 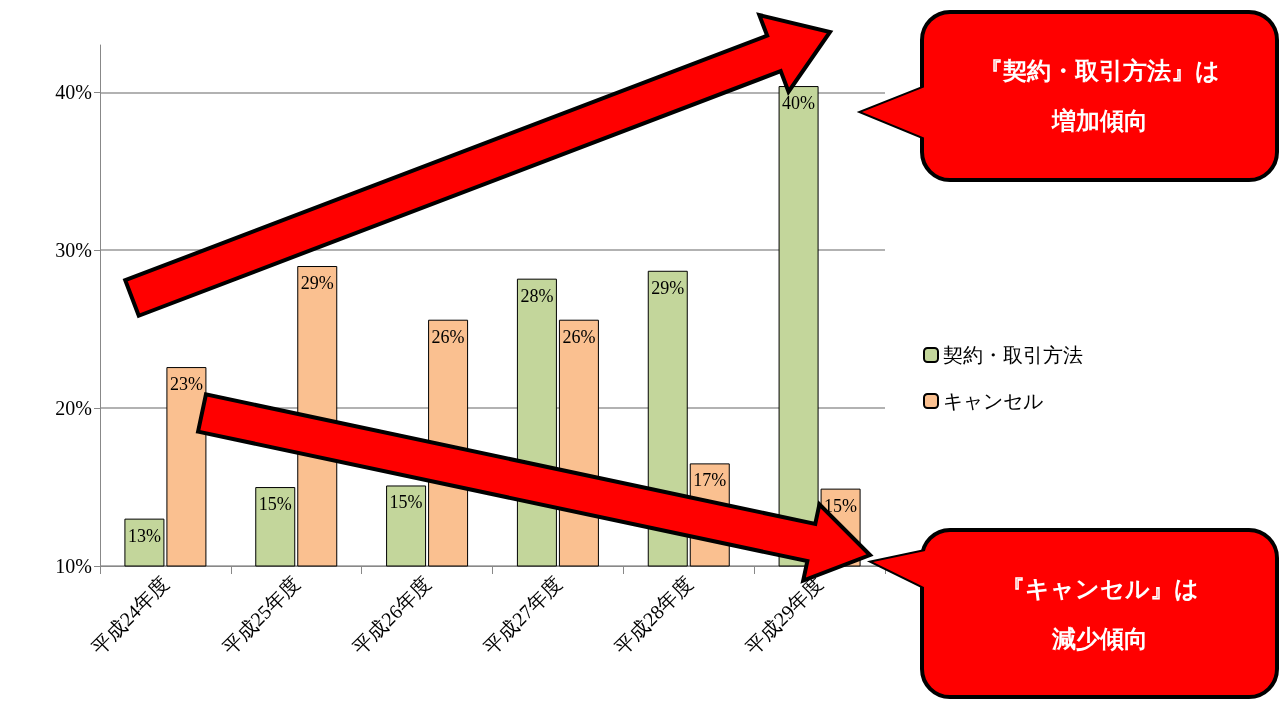 I want to click on legend-label: キャンセル, so click(x=993, y=401).